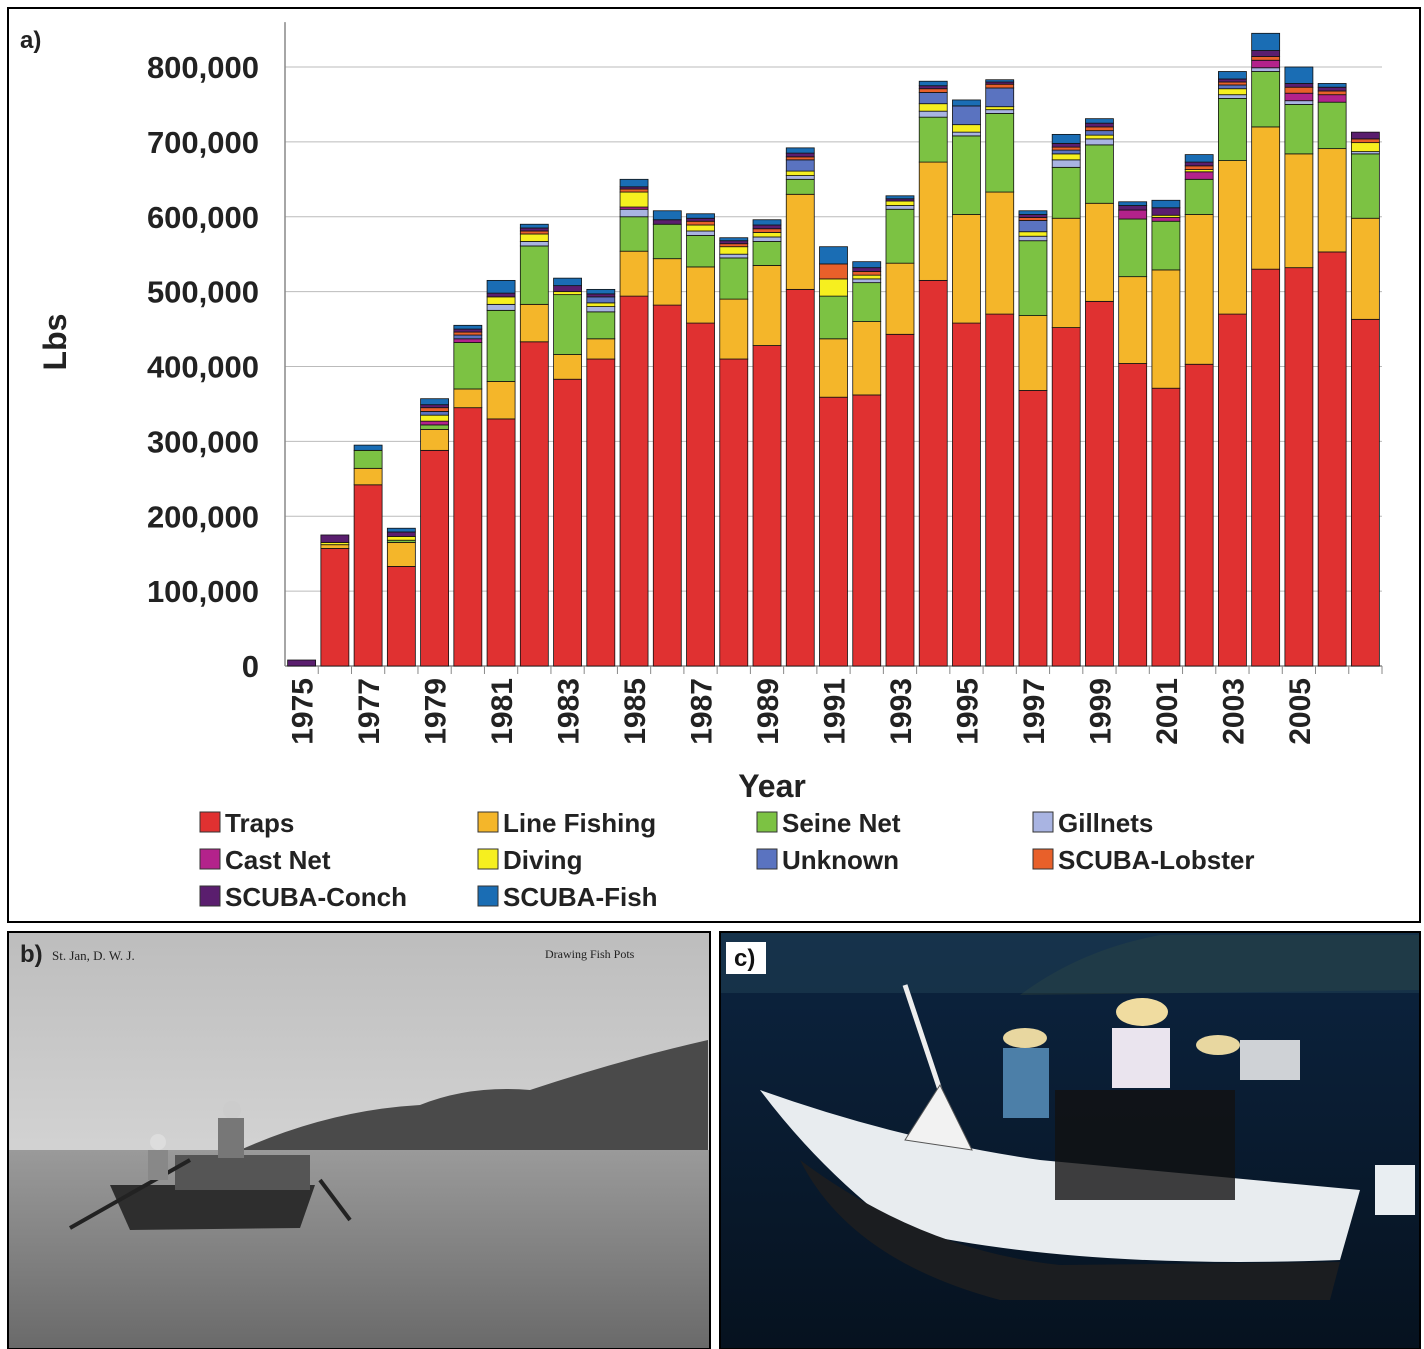 This screenshot has width=1424, height=1349. What do you see at coordinates (1167, 711) in the screenshot?
I see `x-tick-label: 2001` at bounding box center [1167, 711].